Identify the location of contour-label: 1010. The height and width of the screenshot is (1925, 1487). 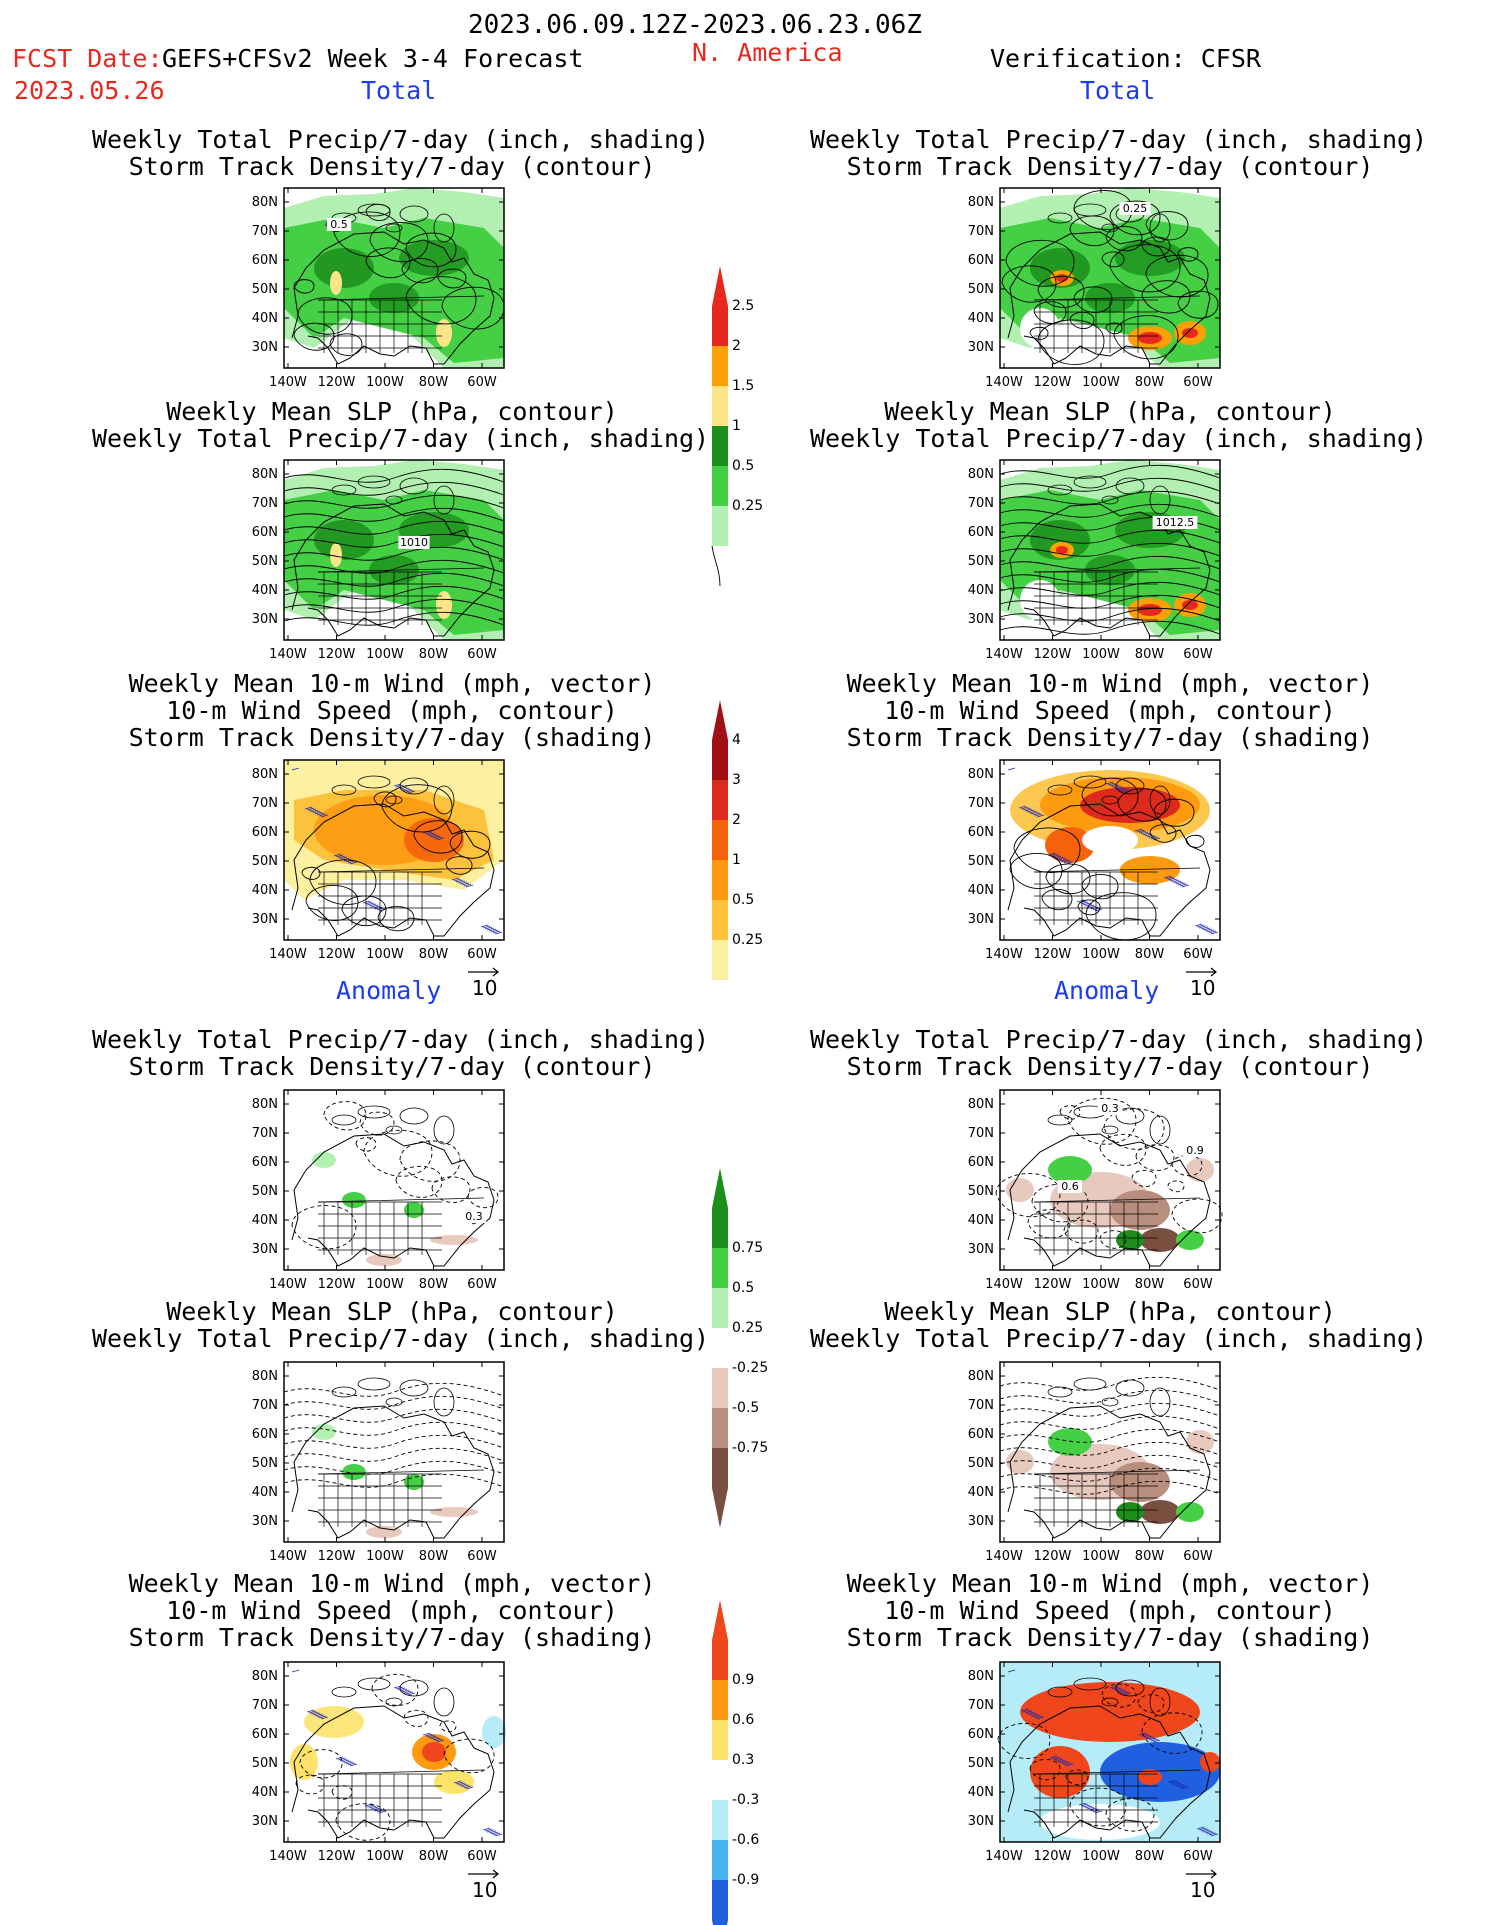
(414, 542).